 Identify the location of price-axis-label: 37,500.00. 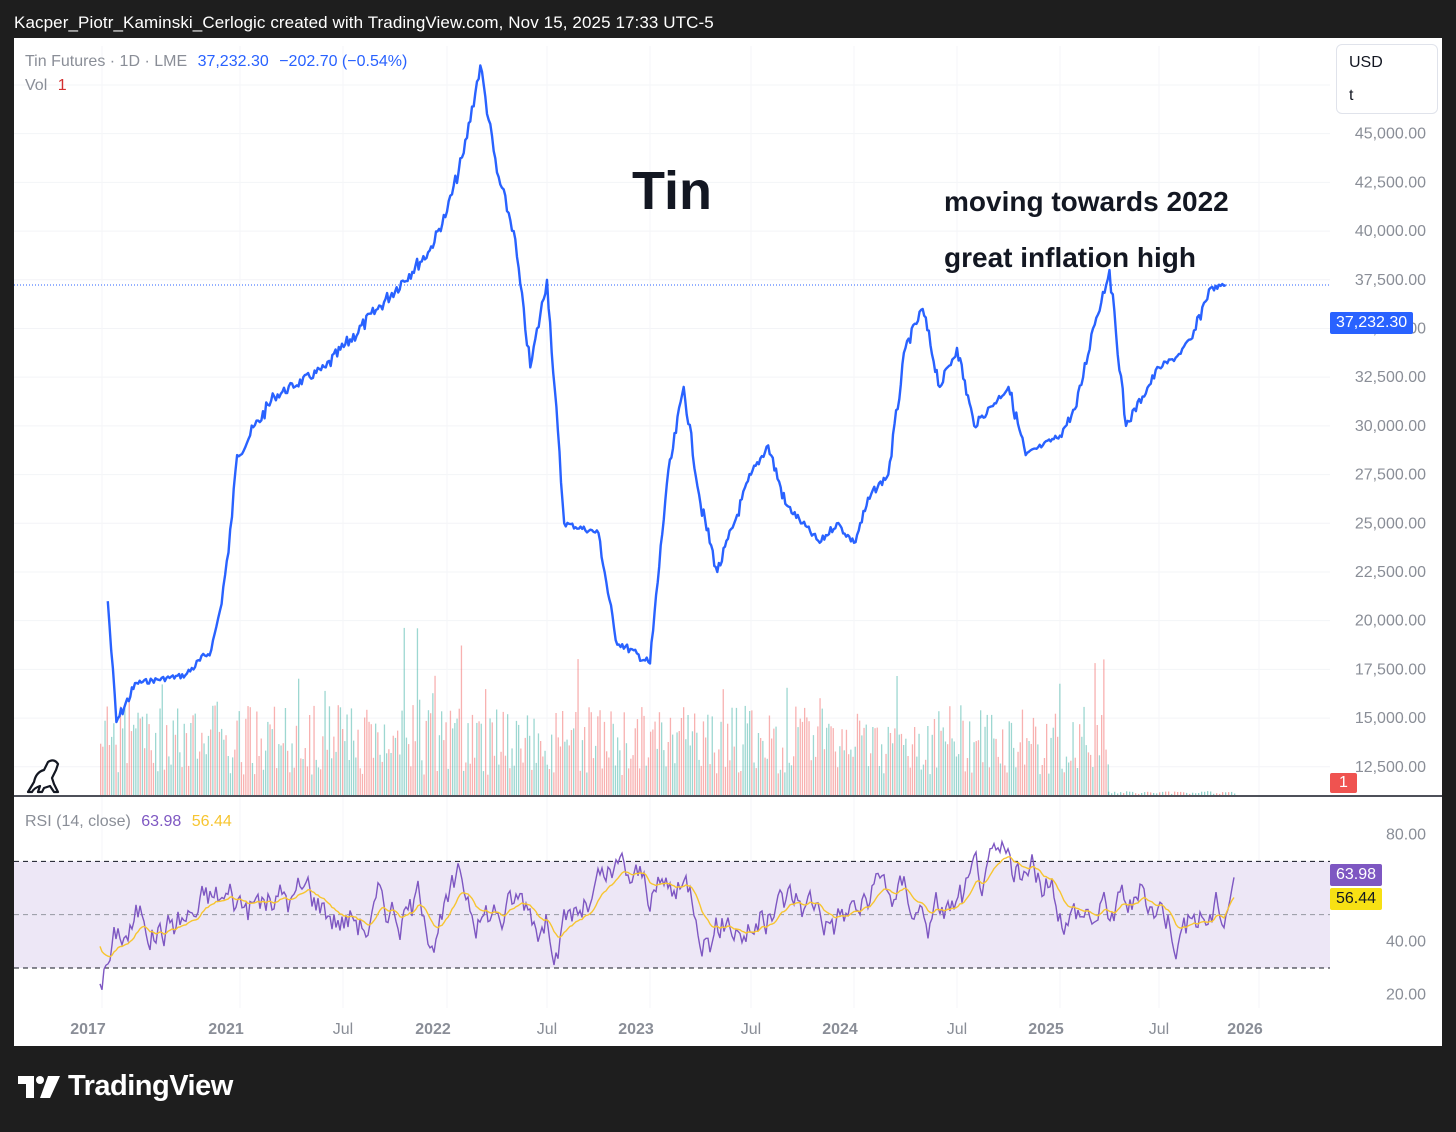
(1390, 280).